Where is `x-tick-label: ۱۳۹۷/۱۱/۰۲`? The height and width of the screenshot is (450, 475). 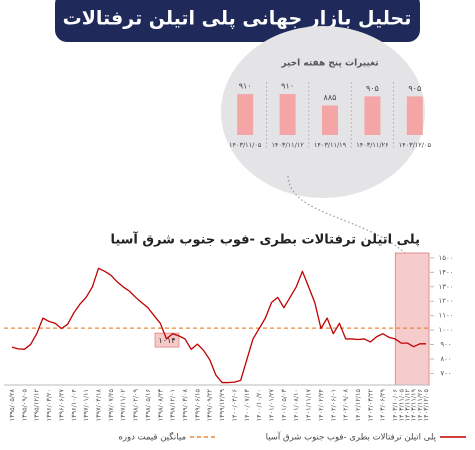 x-tick-label: ۱۳۹۷/۱۱/۰۲ is located at coordinates (123, 404).